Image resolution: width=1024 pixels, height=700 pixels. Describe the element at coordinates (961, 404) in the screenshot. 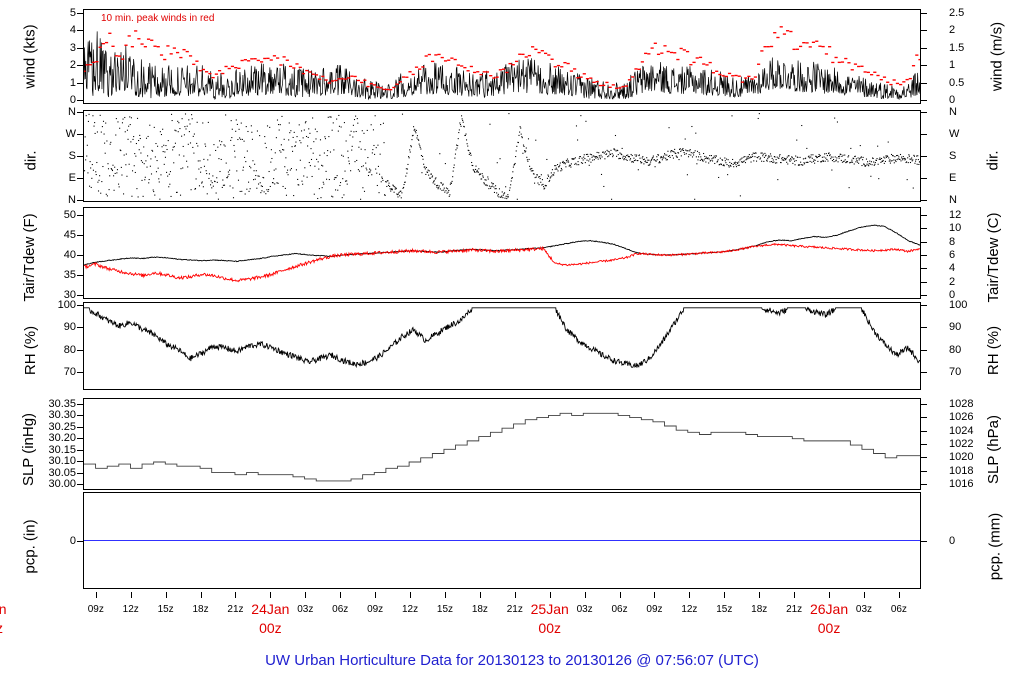

I see `slp-right-tick-label: 1028` at that location.